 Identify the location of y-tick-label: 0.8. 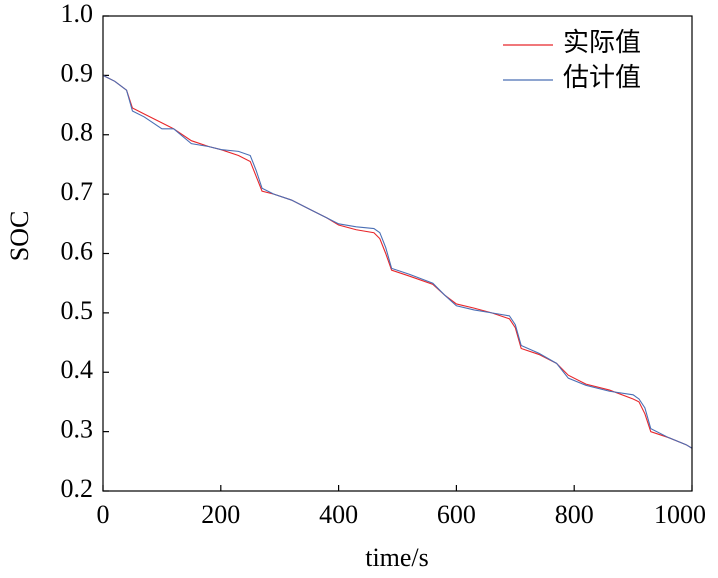
(77, 132).